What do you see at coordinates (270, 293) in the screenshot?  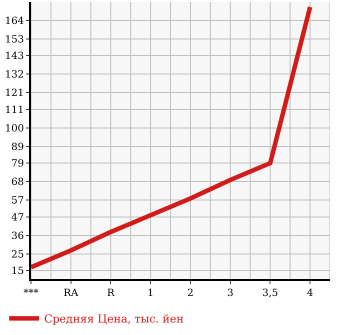 I see `x-tick-label: 3,5` at bounding box center [270, 293].